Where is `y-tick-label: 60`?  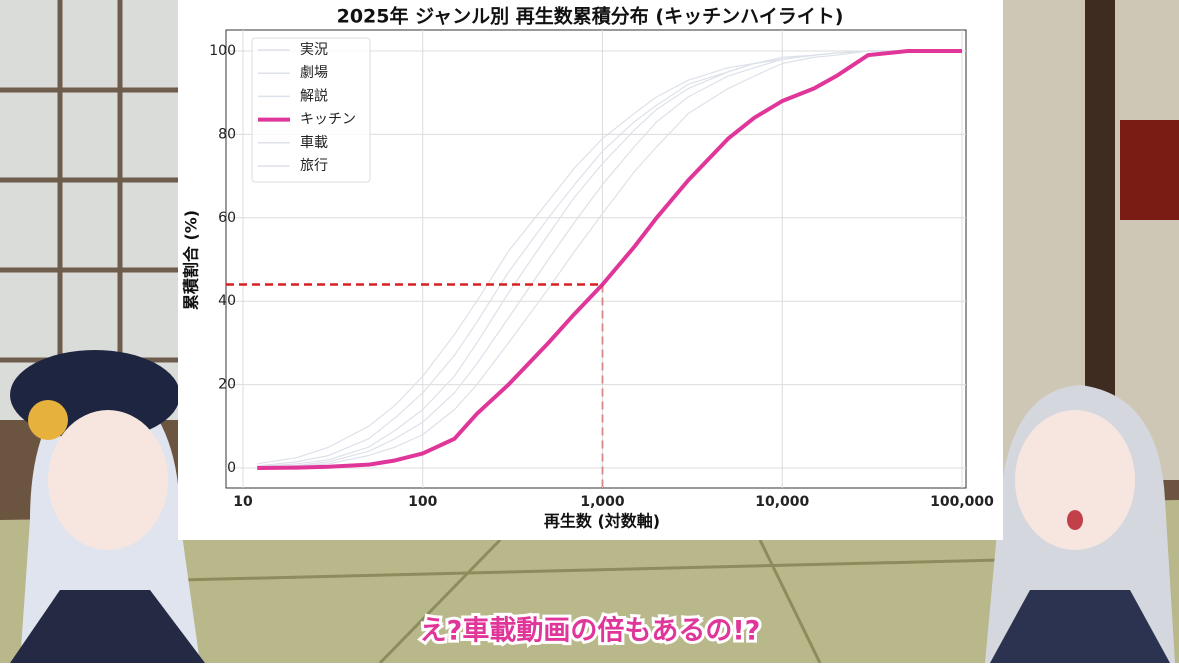 y-tick-label: 60 is located at coordinates (227, 218).